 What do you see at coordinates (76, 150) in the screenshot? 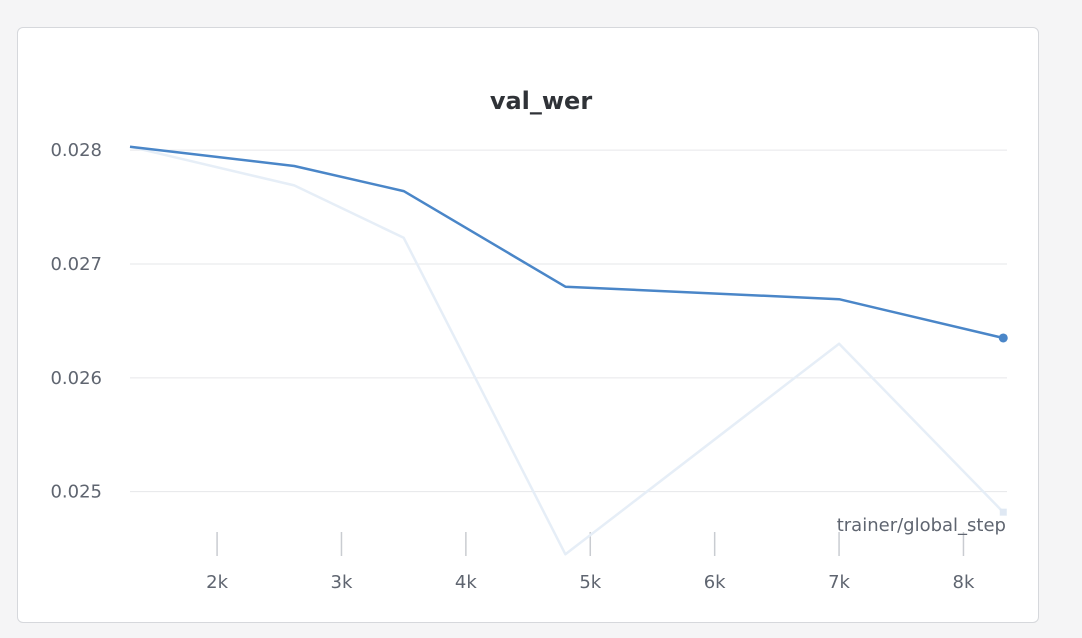
I see `y-tick-label: 0.028` at bounding box center [76, 150].